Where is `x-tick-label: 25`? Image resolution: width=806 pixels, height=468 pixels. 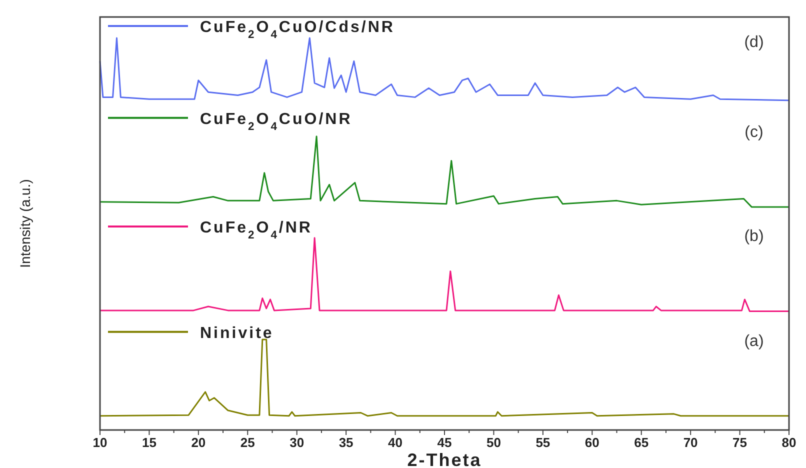
x-tick-label: 25 is located at coordinates (247, 442).